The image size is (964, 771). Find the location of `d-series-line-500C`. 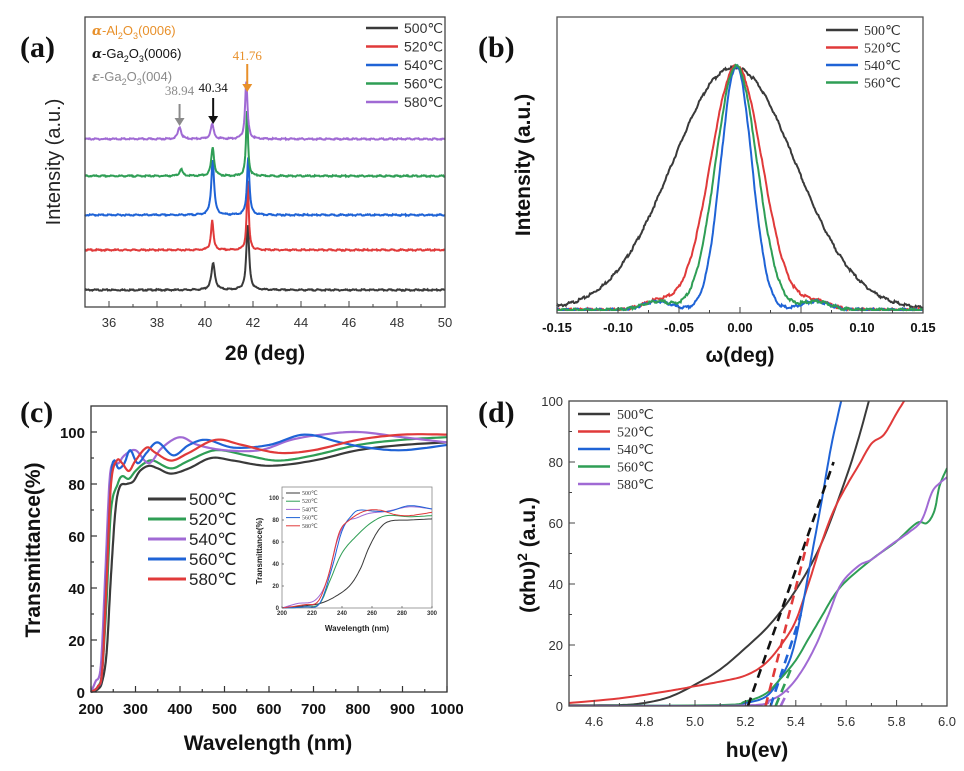

d-series-line-500C is located at coordinates (719, 553).